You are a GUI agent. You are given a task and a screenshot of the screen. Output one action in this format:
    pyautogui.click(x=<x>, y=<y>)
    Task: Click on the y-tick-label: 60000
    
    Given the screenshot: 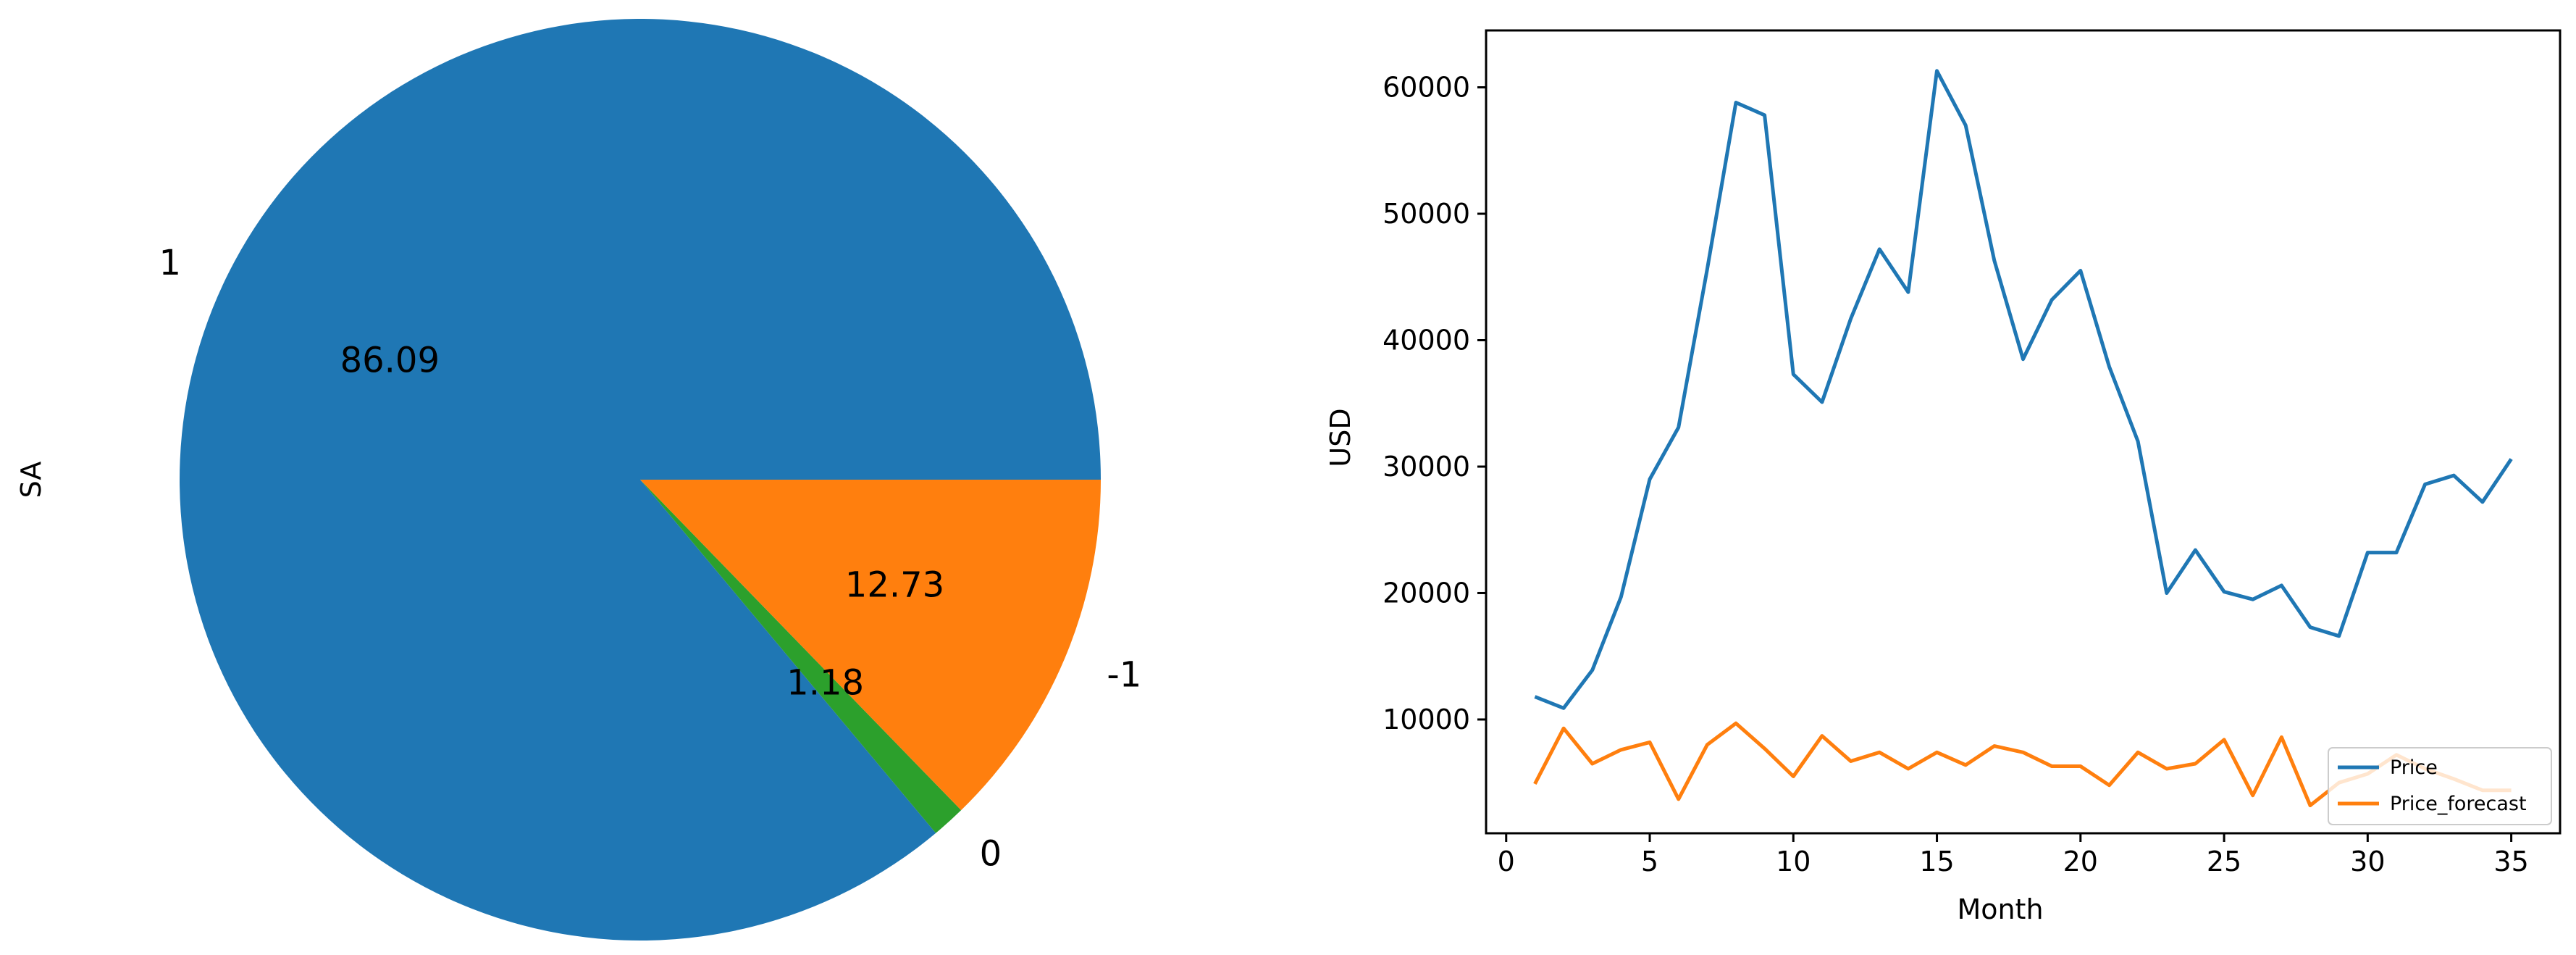 What is the action you would take?
    pyautogui.click(x=1426, y=88)
    